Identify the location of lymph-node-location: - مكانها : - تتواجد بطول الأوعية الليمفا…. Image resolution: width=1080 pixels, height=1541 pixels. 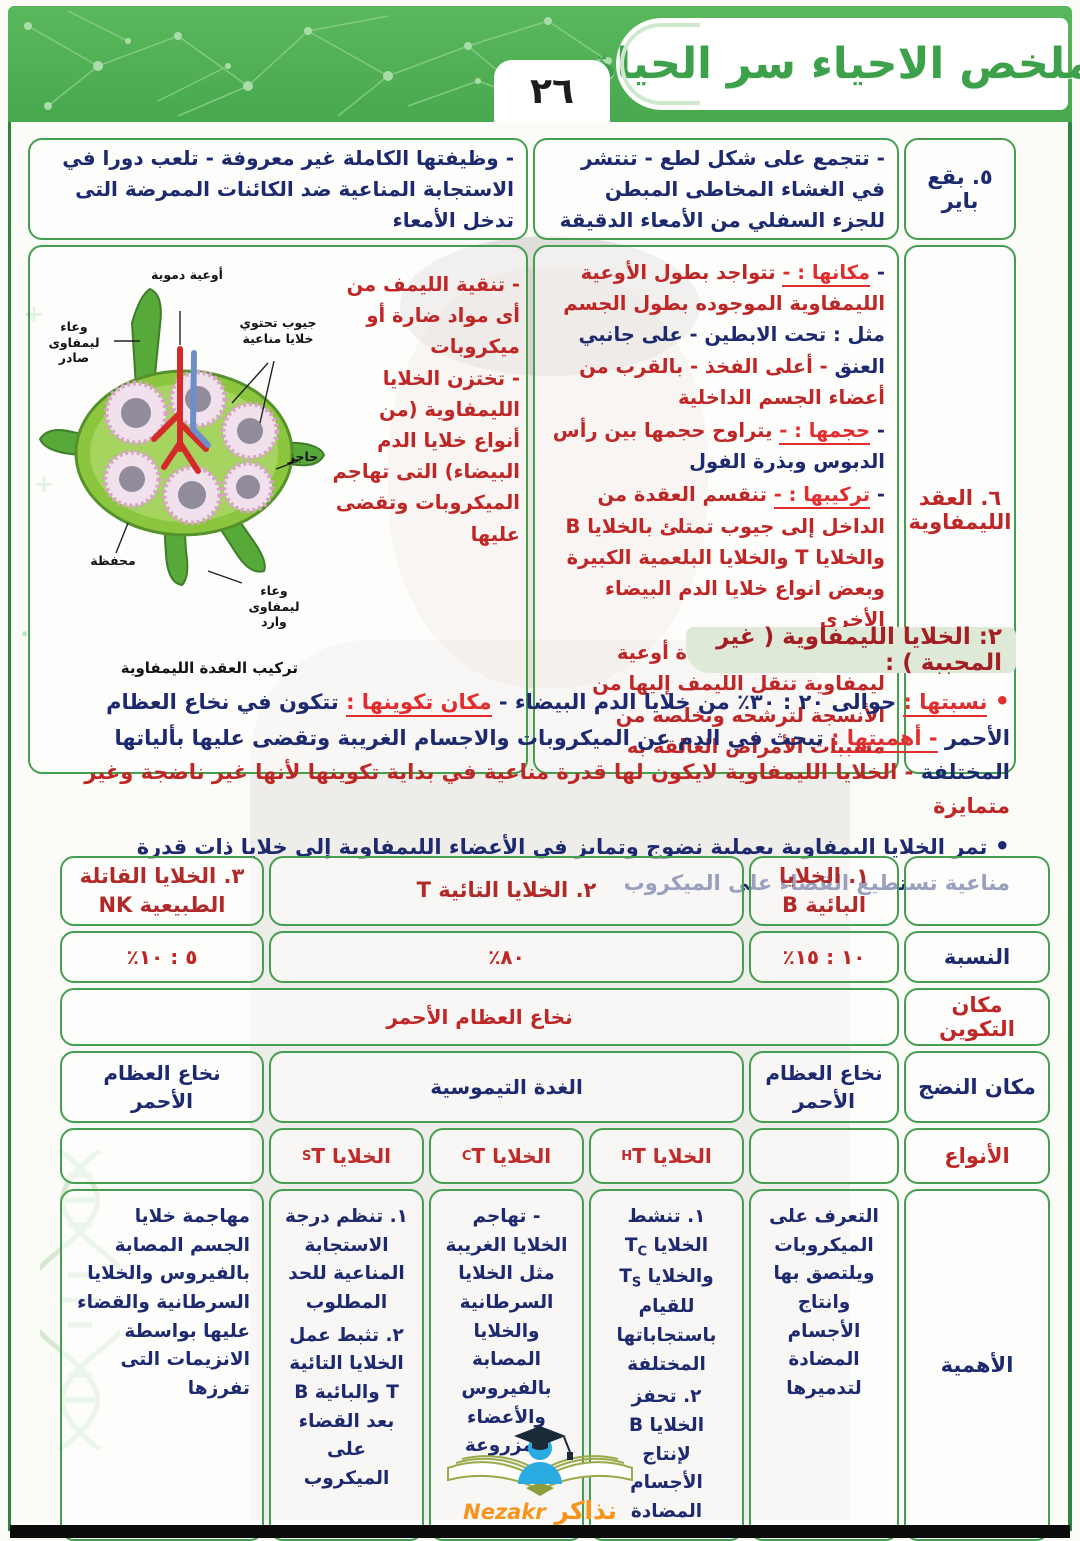
(724, 335).